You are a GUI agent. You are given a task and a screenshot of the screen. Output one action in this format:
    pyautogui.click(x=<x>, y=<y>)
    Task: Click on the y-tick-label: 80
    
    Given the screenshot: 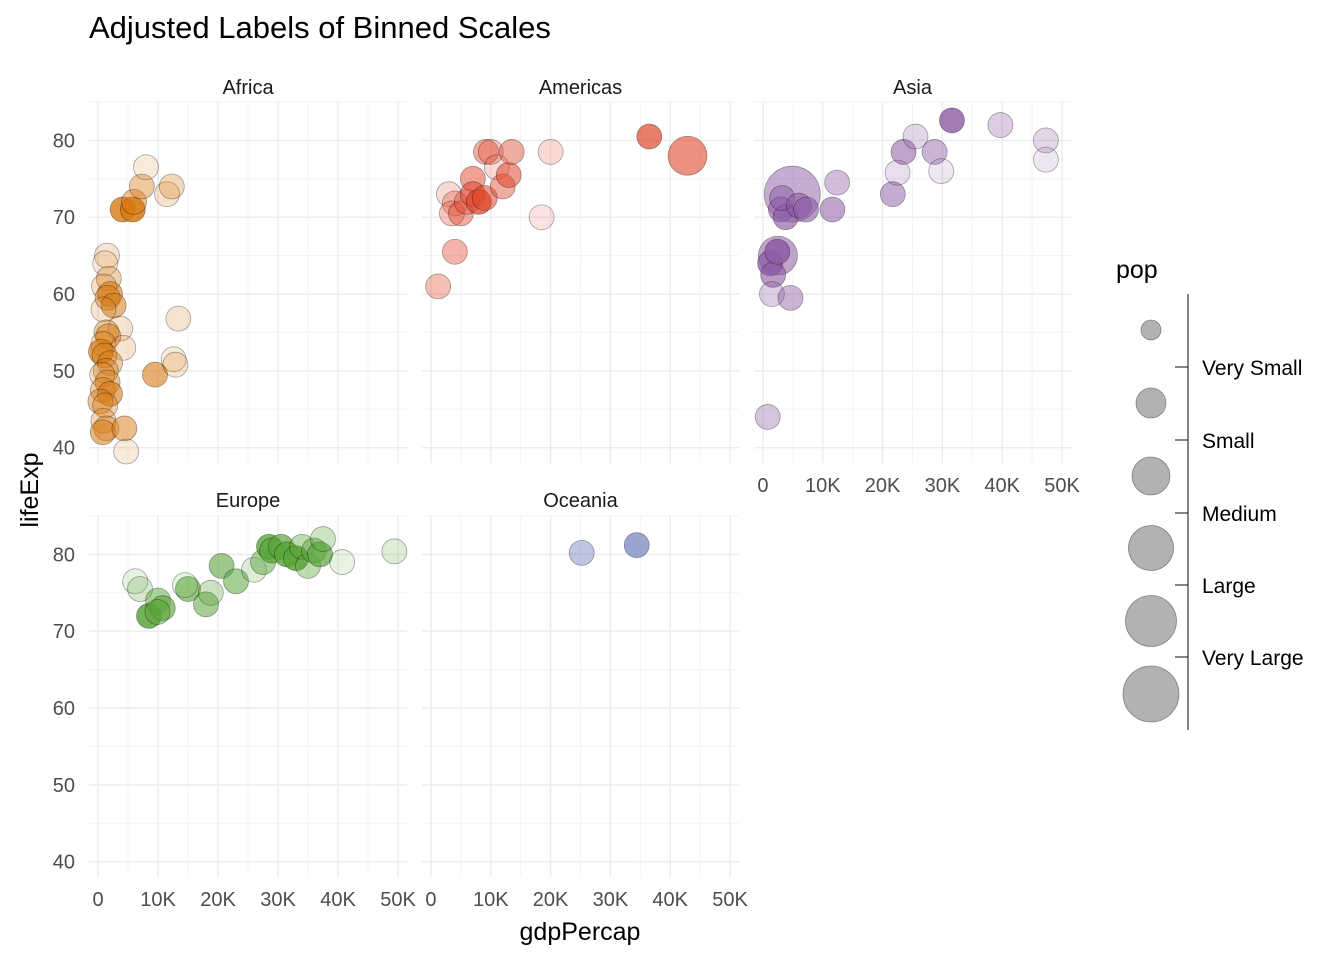 What is the action you would take?
    pyautogui.click(x=64, y=555)
    